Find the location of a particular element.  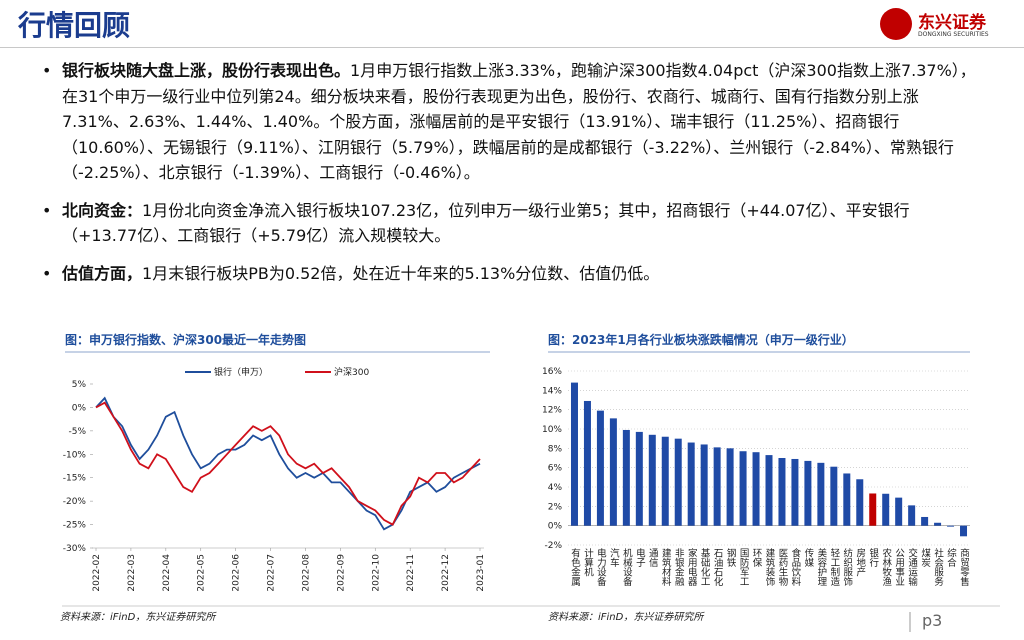

x-tick-label: 钢铁 is located at coordinates (731, 557).